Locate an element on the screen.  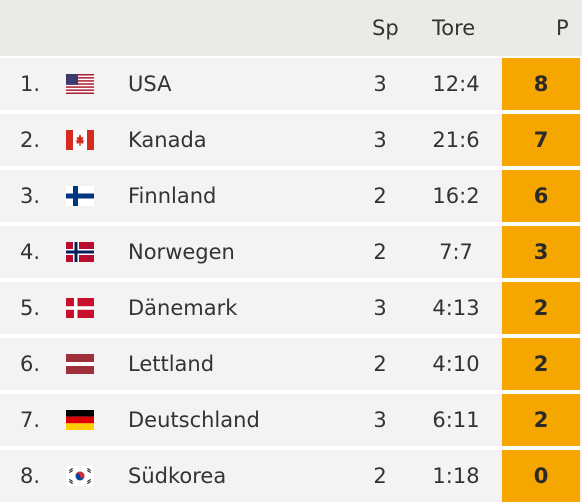
team-name: Finnland is located at coordinates (172, 196).